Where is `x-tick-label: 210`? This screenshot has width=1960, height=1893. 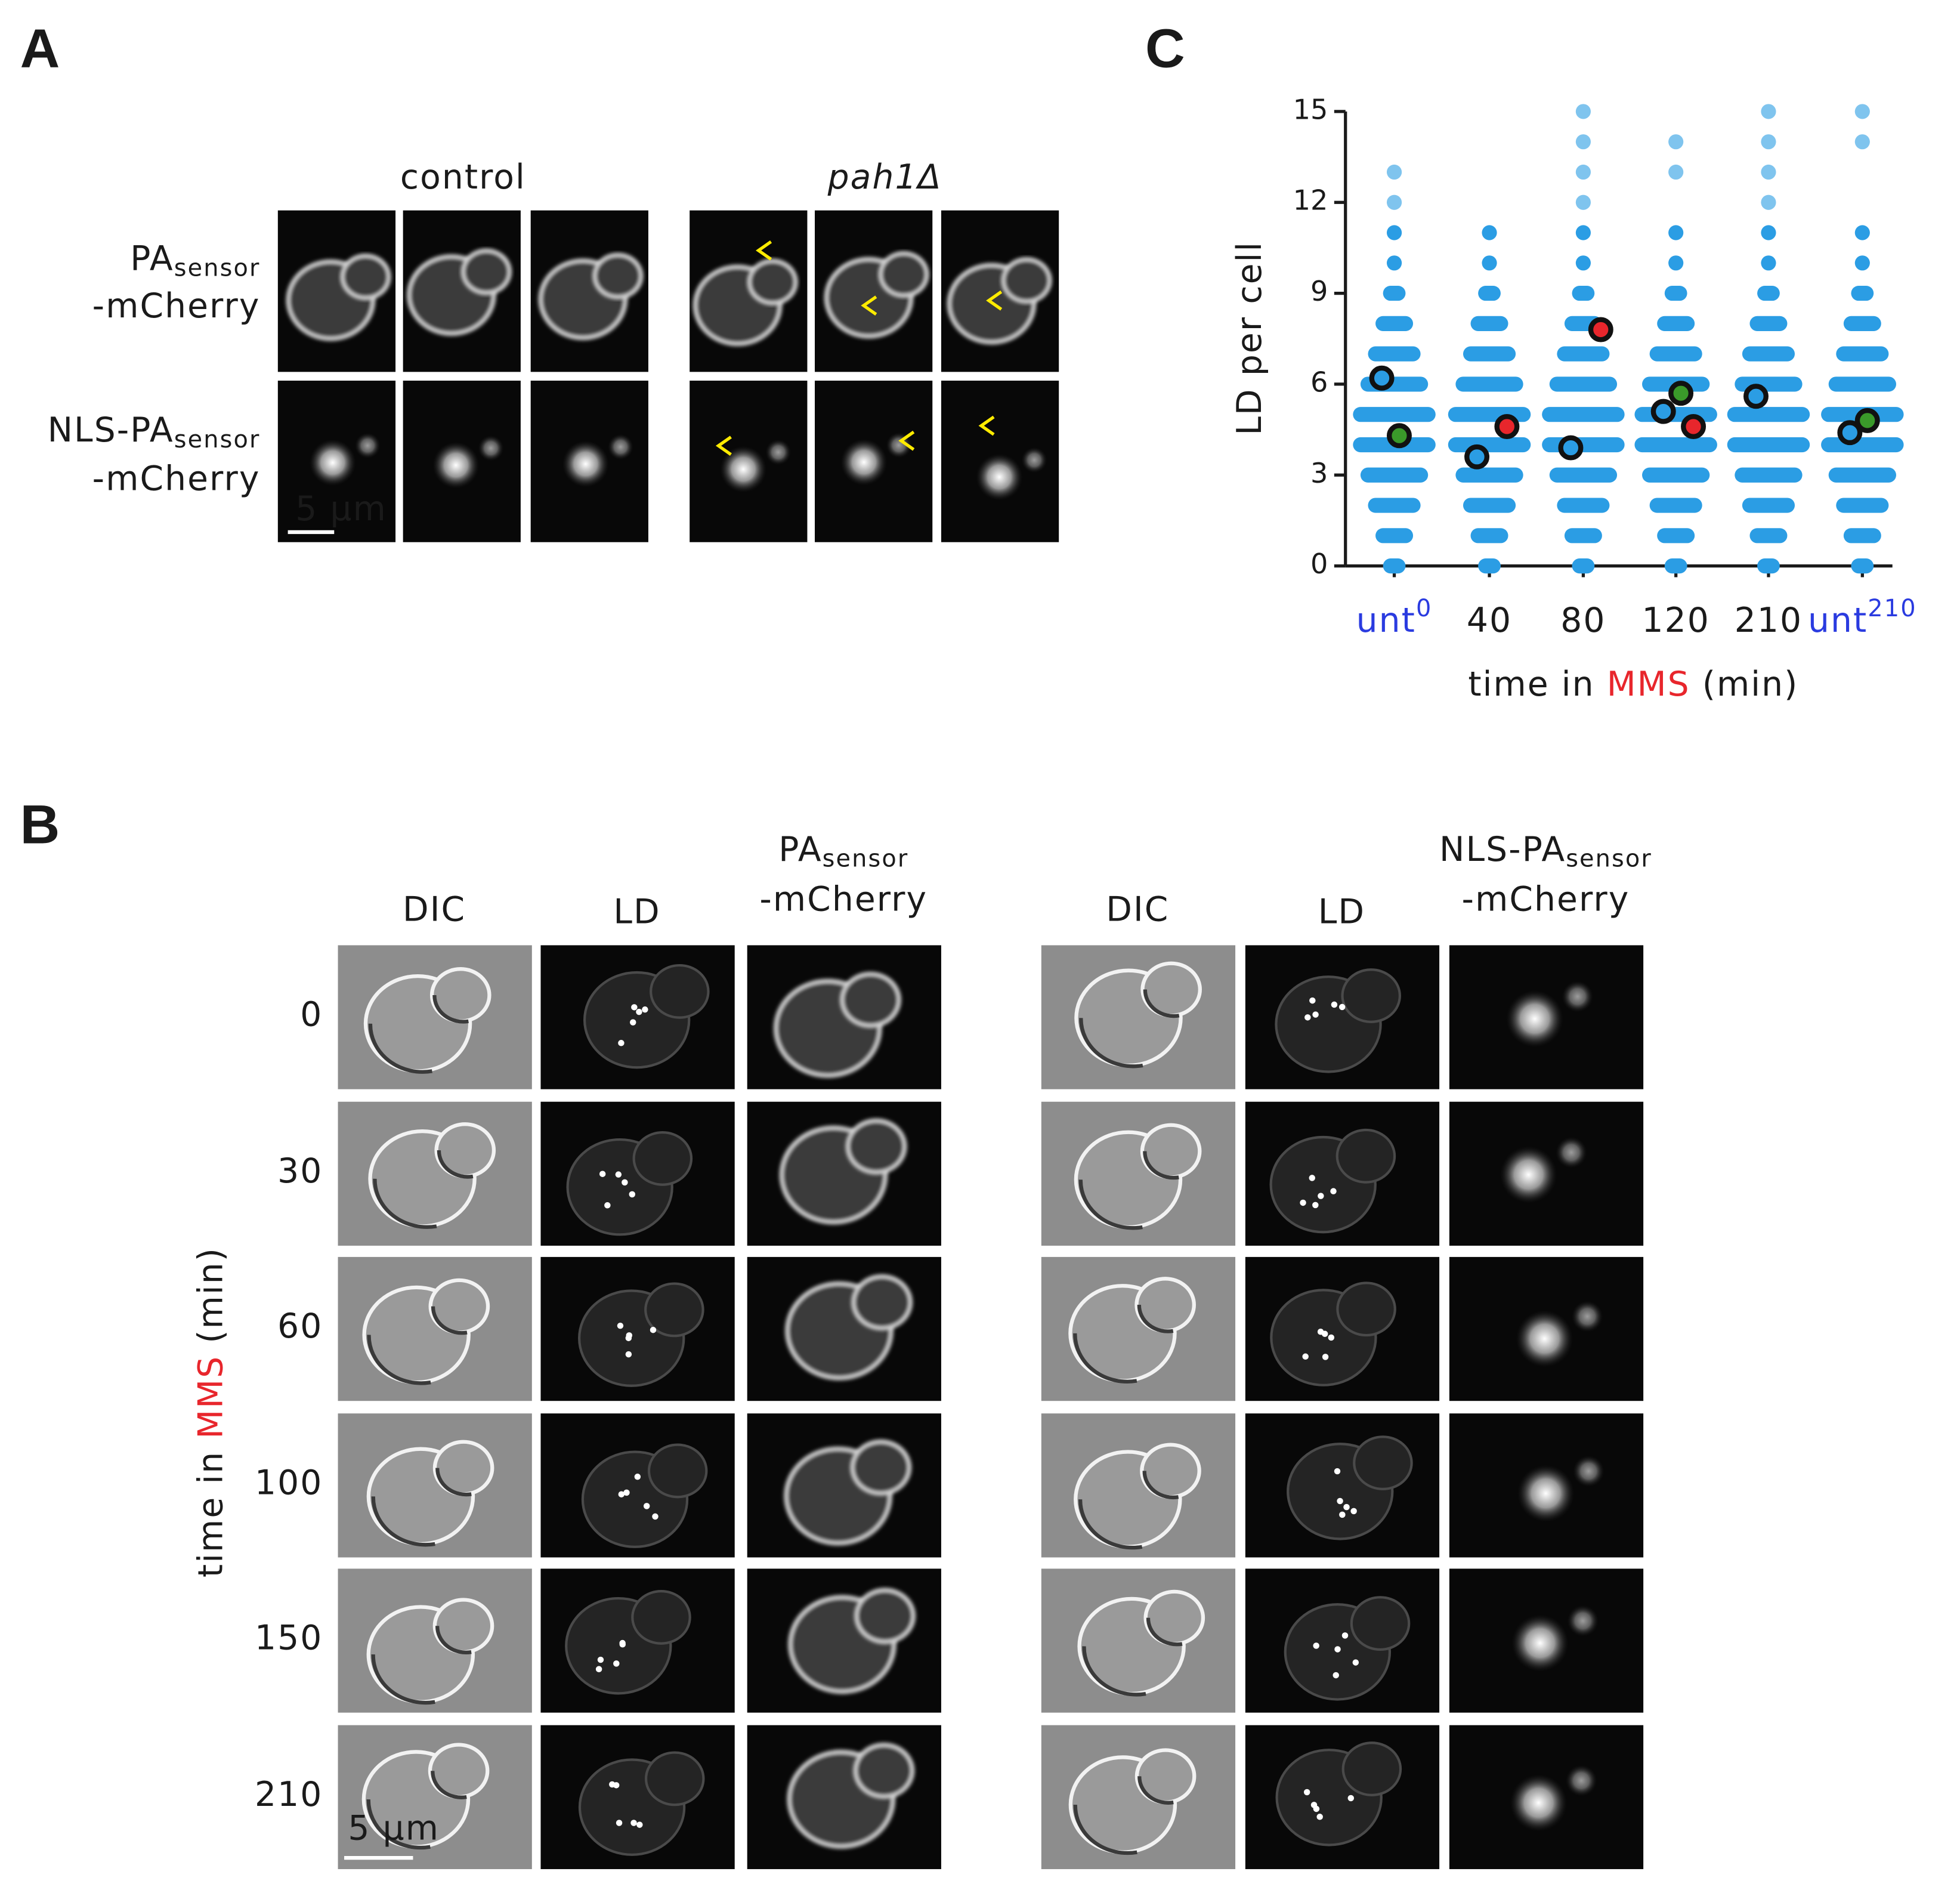
x-tick-label: 210 is located at coordinates (1769, 620).